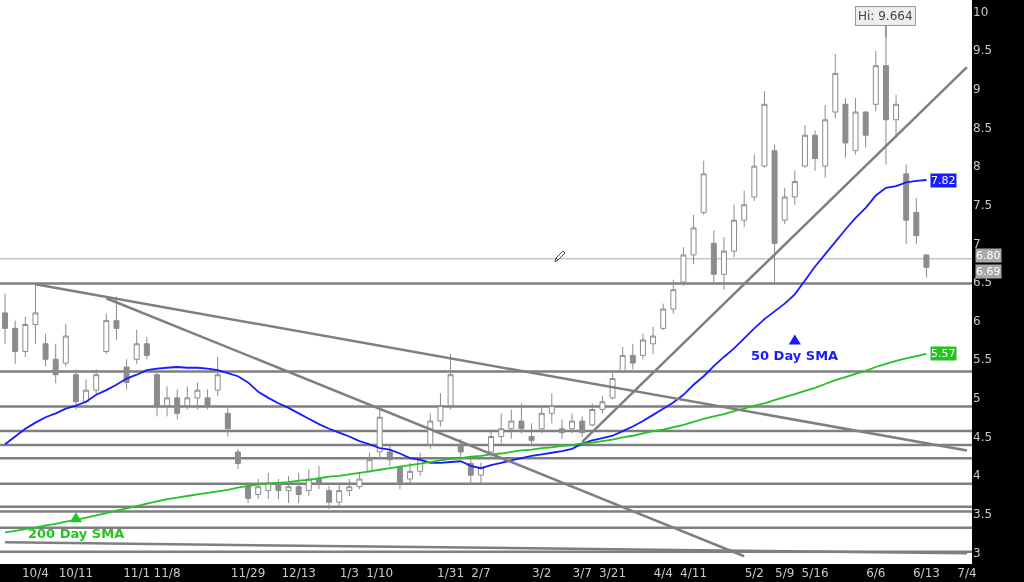  I want to click on series-label: 200 Day SMA, so click(76, 533).